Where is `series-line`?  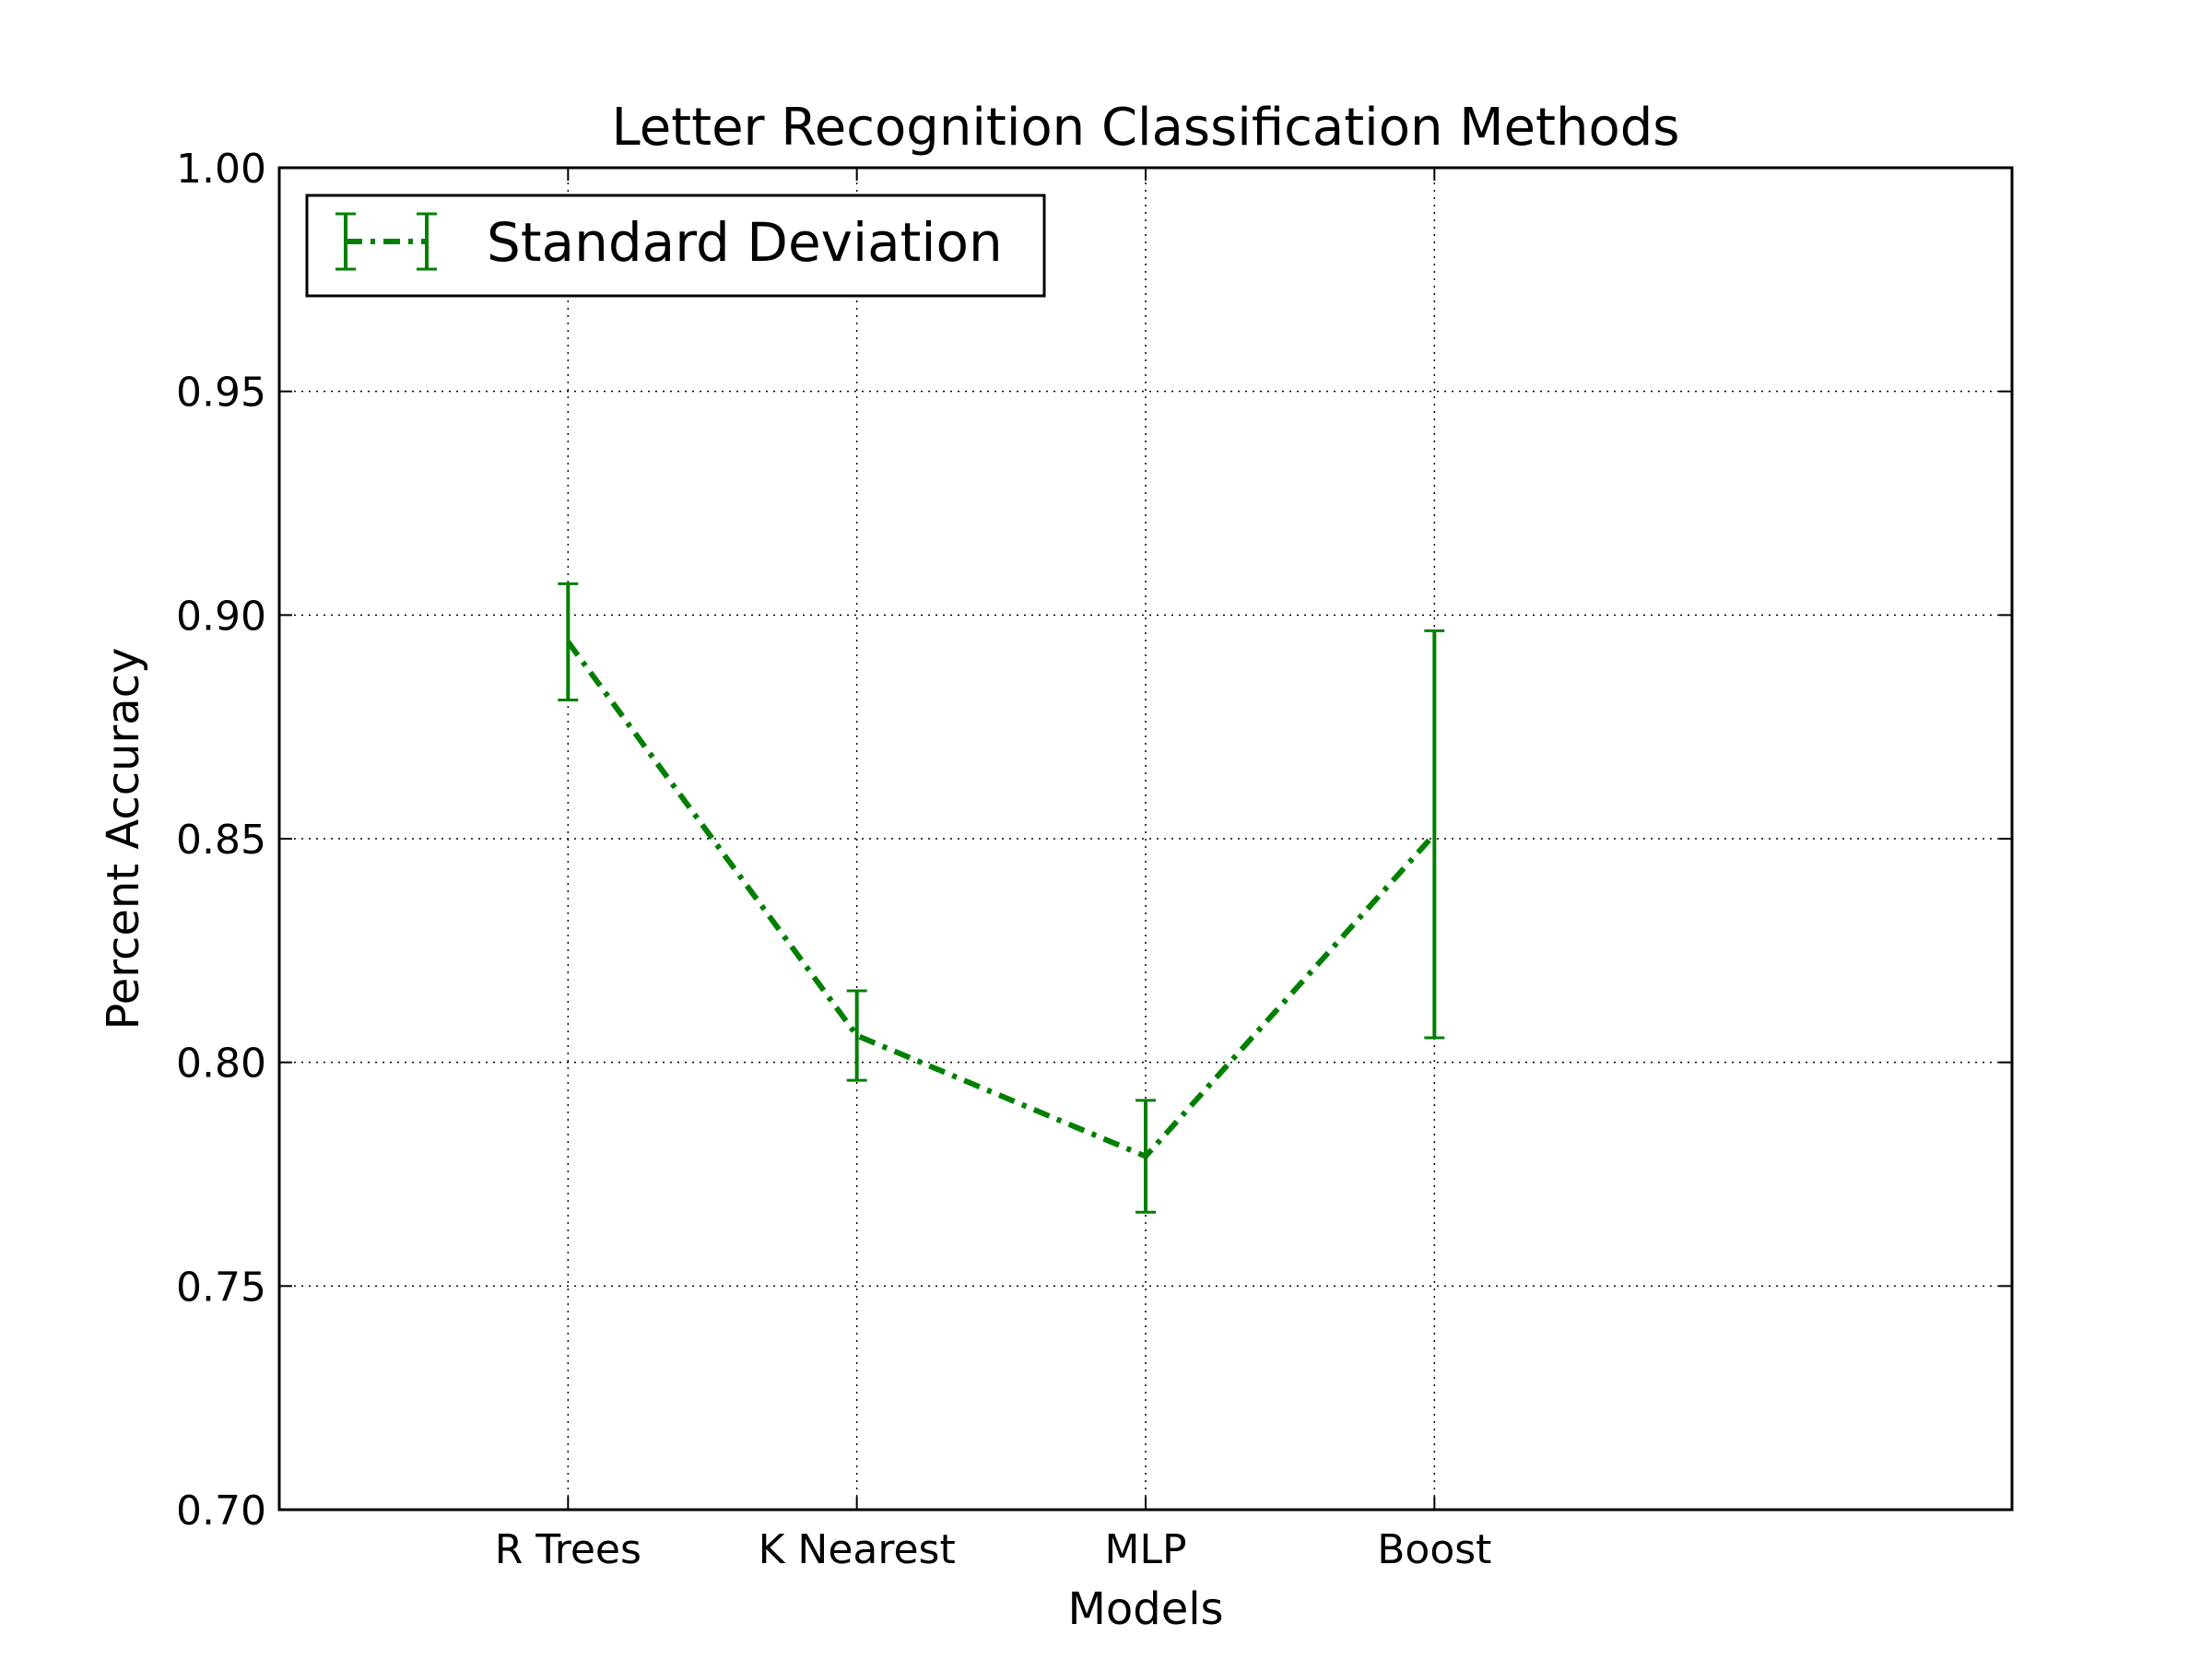
series-line is located at coordinates (1001, 900).